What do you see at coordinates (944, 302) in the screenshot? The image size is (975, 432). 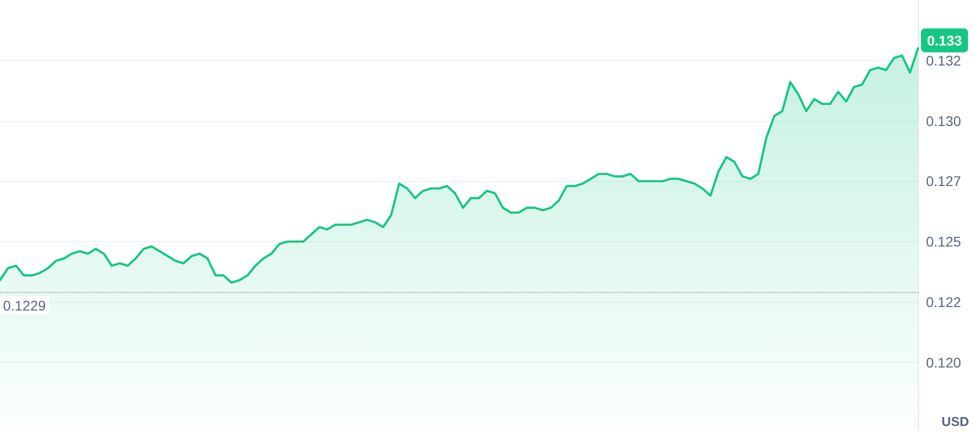 I see `y-tick-label: 0.122` at bounding box center [944, 302].